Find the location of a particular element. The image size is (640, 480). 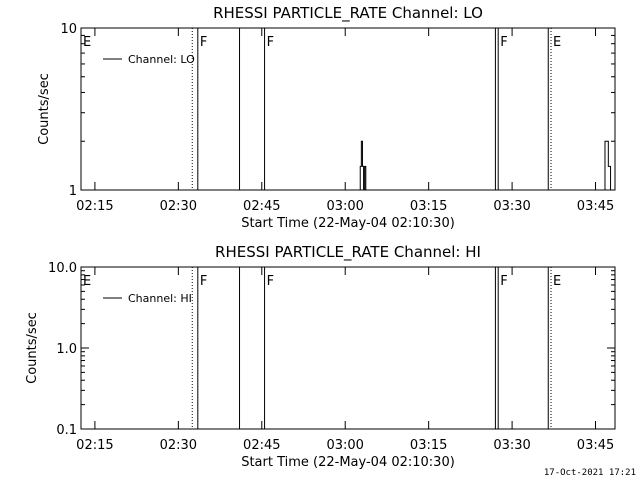

chart-title: RHESSI PARTICLE_RATE Channel: LO is located at coordinates (348, 13).